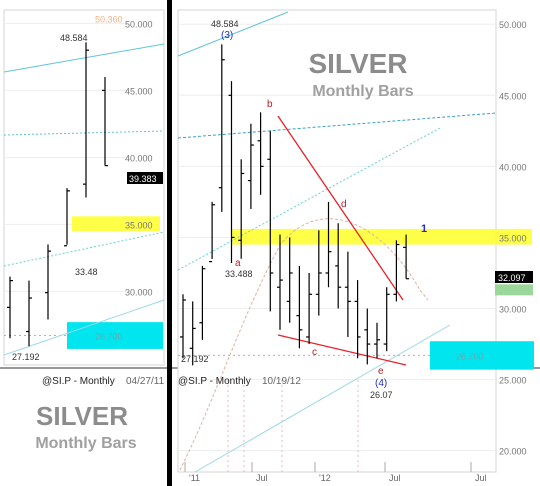 The image size is (540, 486). Describe the element at coordinates (381, 371) in the screenshot. I see `annotation-e: e` at that location.